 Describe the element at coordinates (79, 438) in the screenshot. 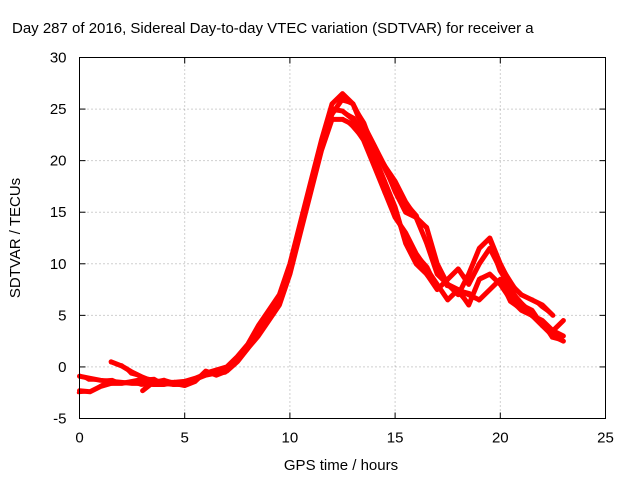

I see `x-tick-label: 0` at that location.